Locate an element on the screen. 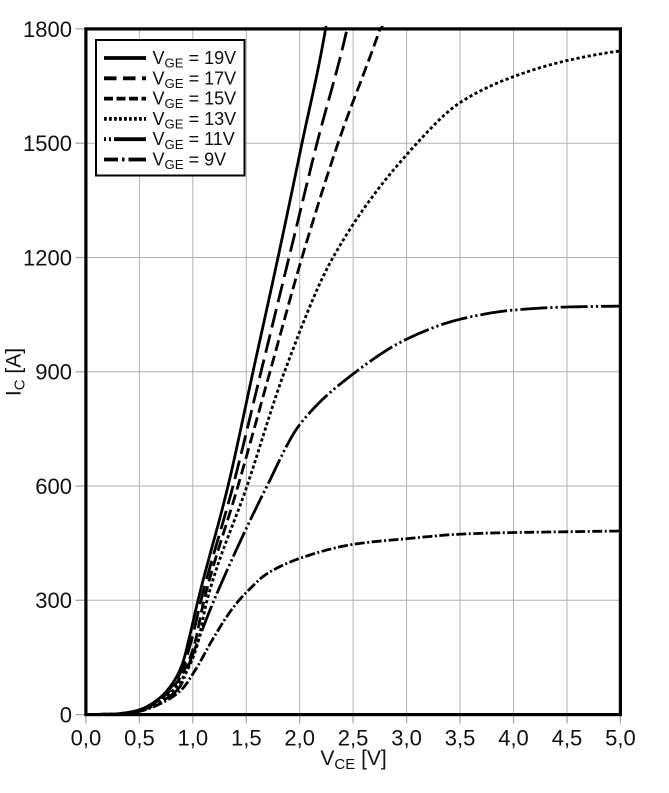  svg-text: 0,0 is located at coordinates (86, 738).